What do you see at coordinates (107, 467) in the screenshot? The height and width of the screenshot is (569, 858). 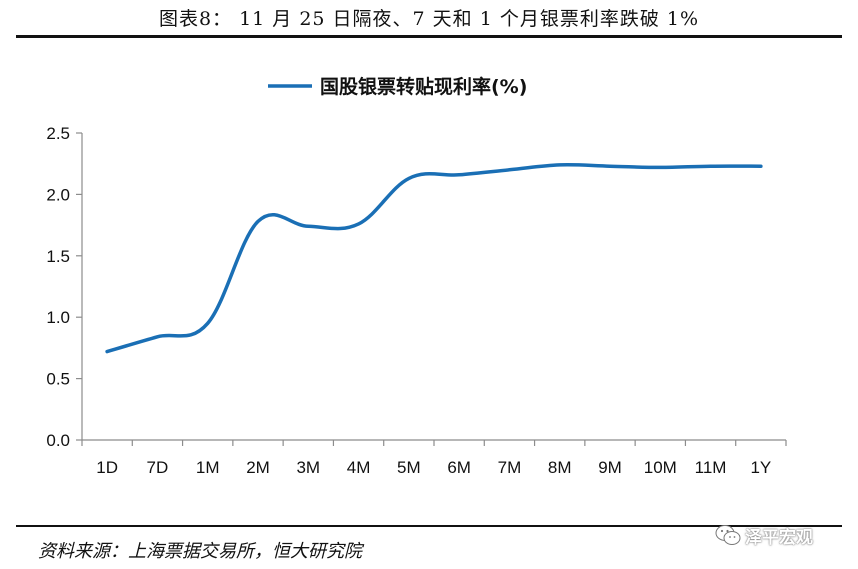 I see `x-tick-label: 1D` at bounding box center [107, 467].